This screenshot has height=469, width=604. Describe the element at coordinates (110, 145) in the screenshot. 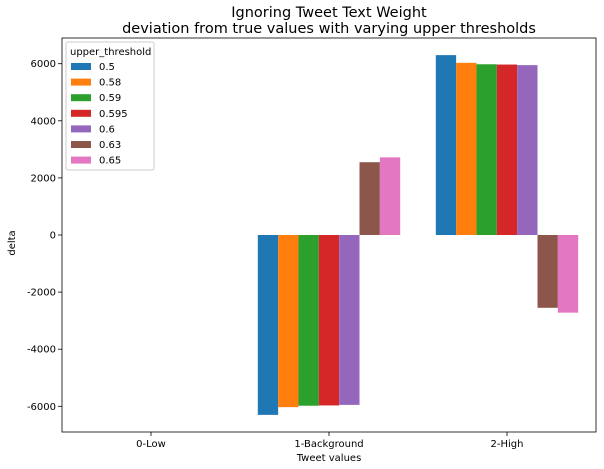

I see `legend-label-0.63: 0.63` at that location.